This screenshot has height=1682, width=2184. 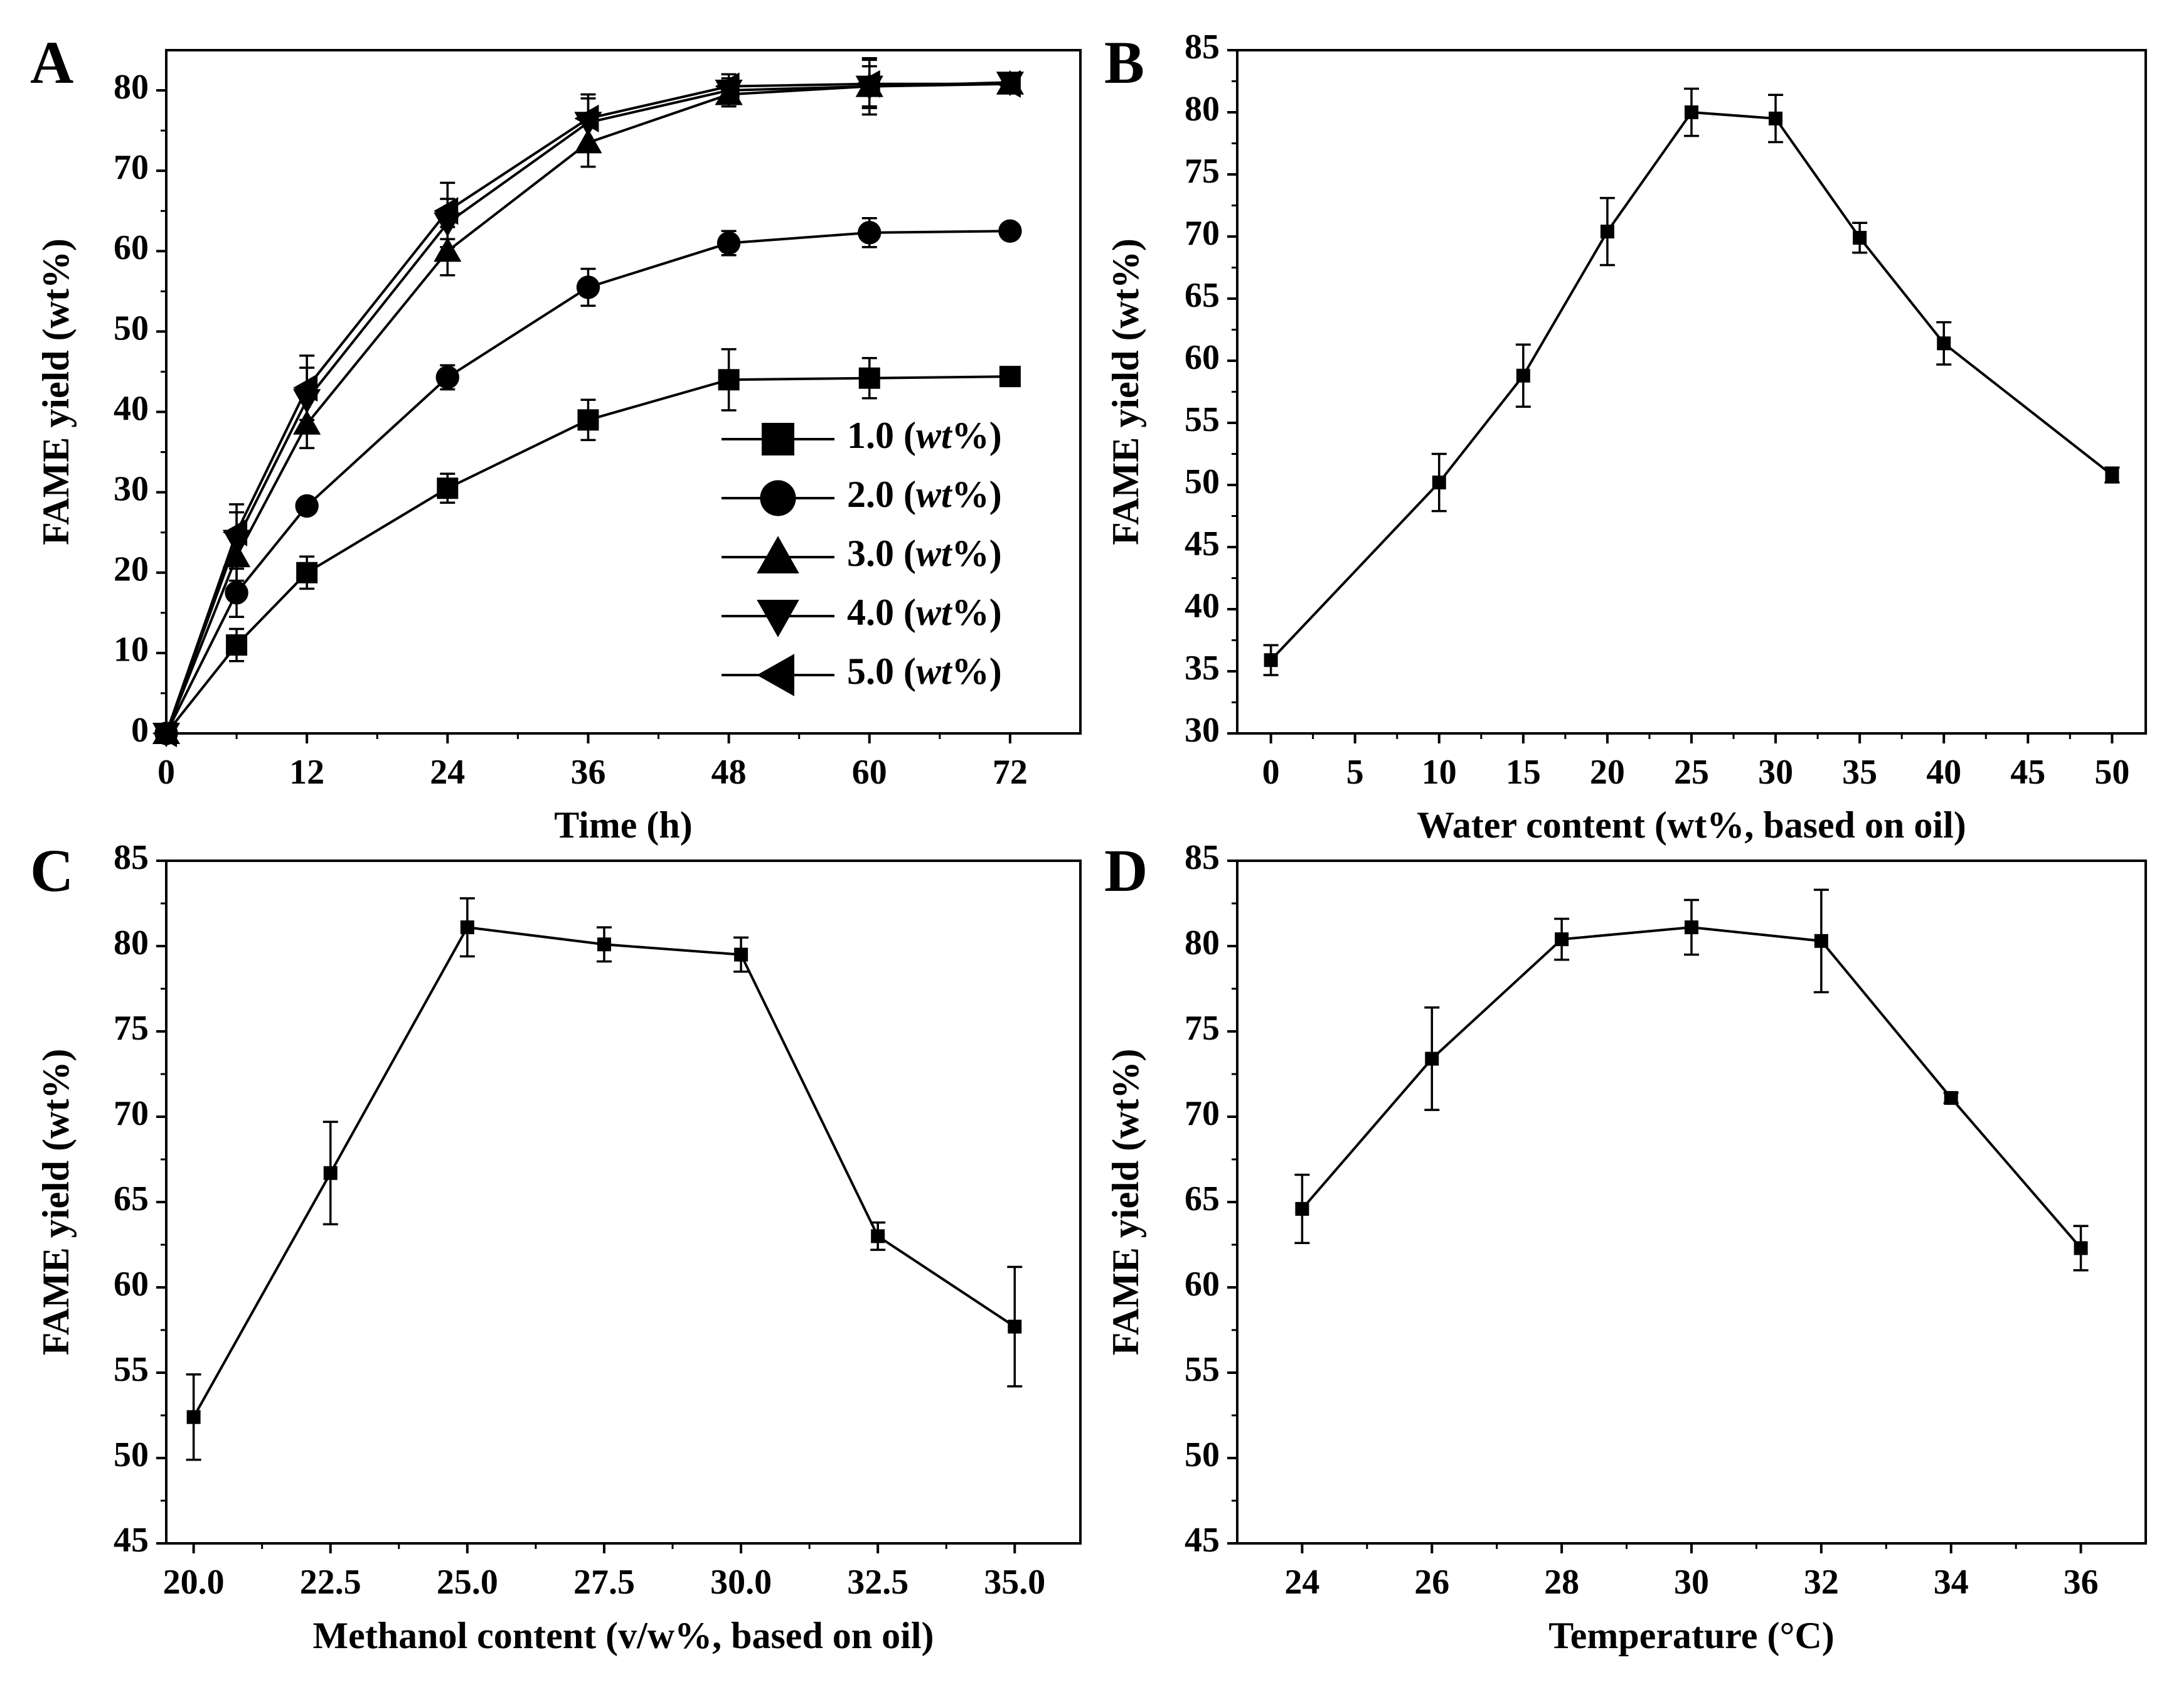 What do you see at coordinates (131, 650) in the screenshot?
I see `y-tick-label: 10` at bounding box center [131, 650].